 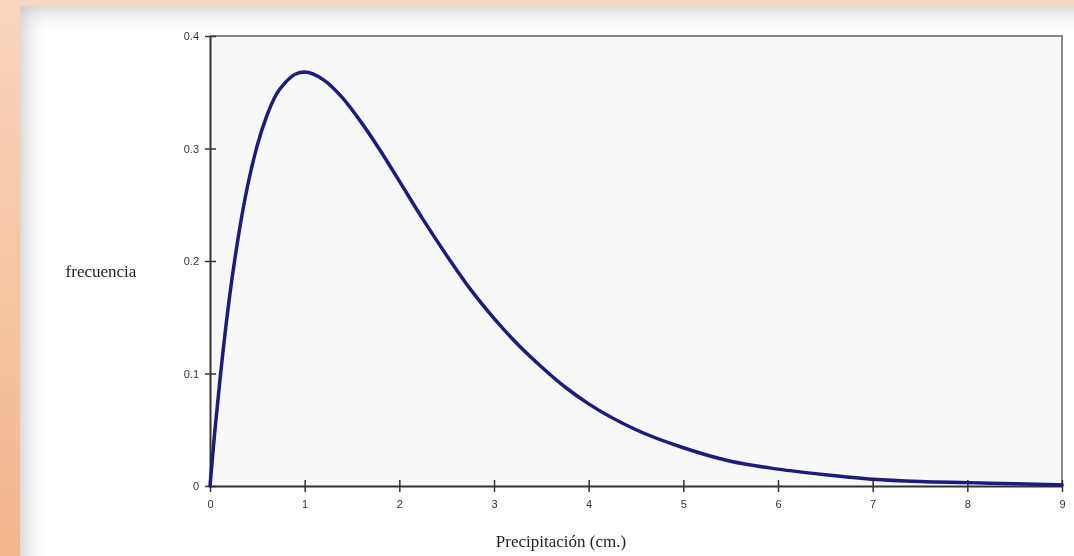 What do you see at coordinates (191, 373) in the screenshot?
I see `y-tick-label: 0.1` at bounding box center [191, 373].